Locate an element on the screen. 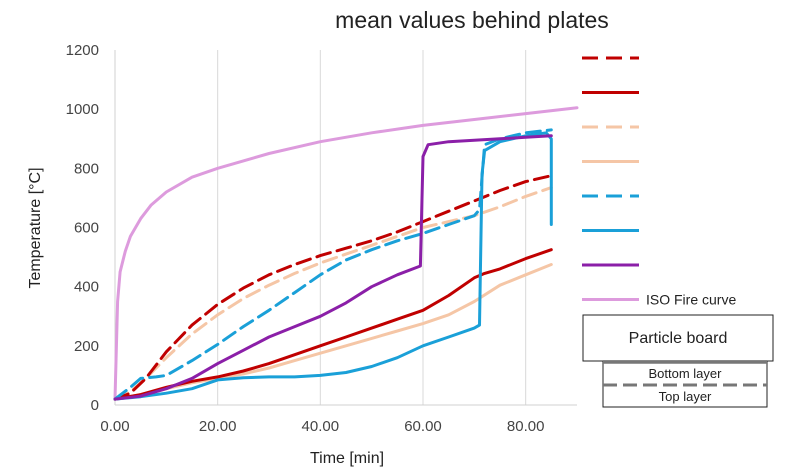 The image size is (795, 472). y-axis-ticks: 0 200 400 600 800 1000 1200 is located at coordinates (82, 228).